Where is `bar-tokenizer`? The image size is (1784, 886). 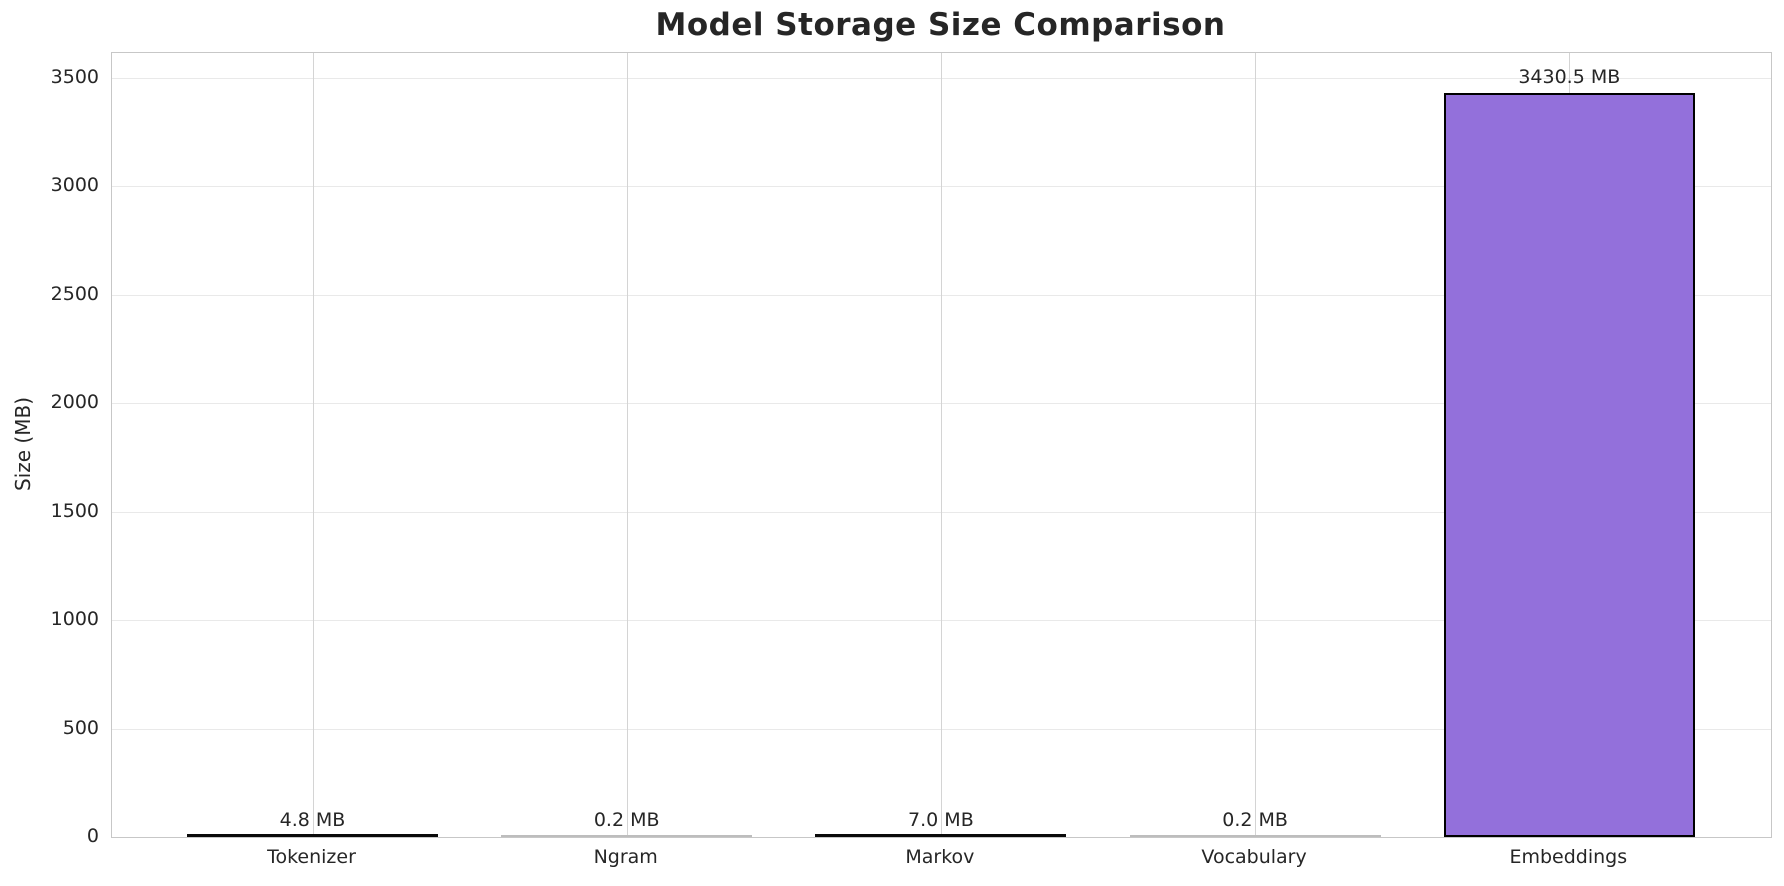 bar-tokenizer is located at coordinates (312, 835).